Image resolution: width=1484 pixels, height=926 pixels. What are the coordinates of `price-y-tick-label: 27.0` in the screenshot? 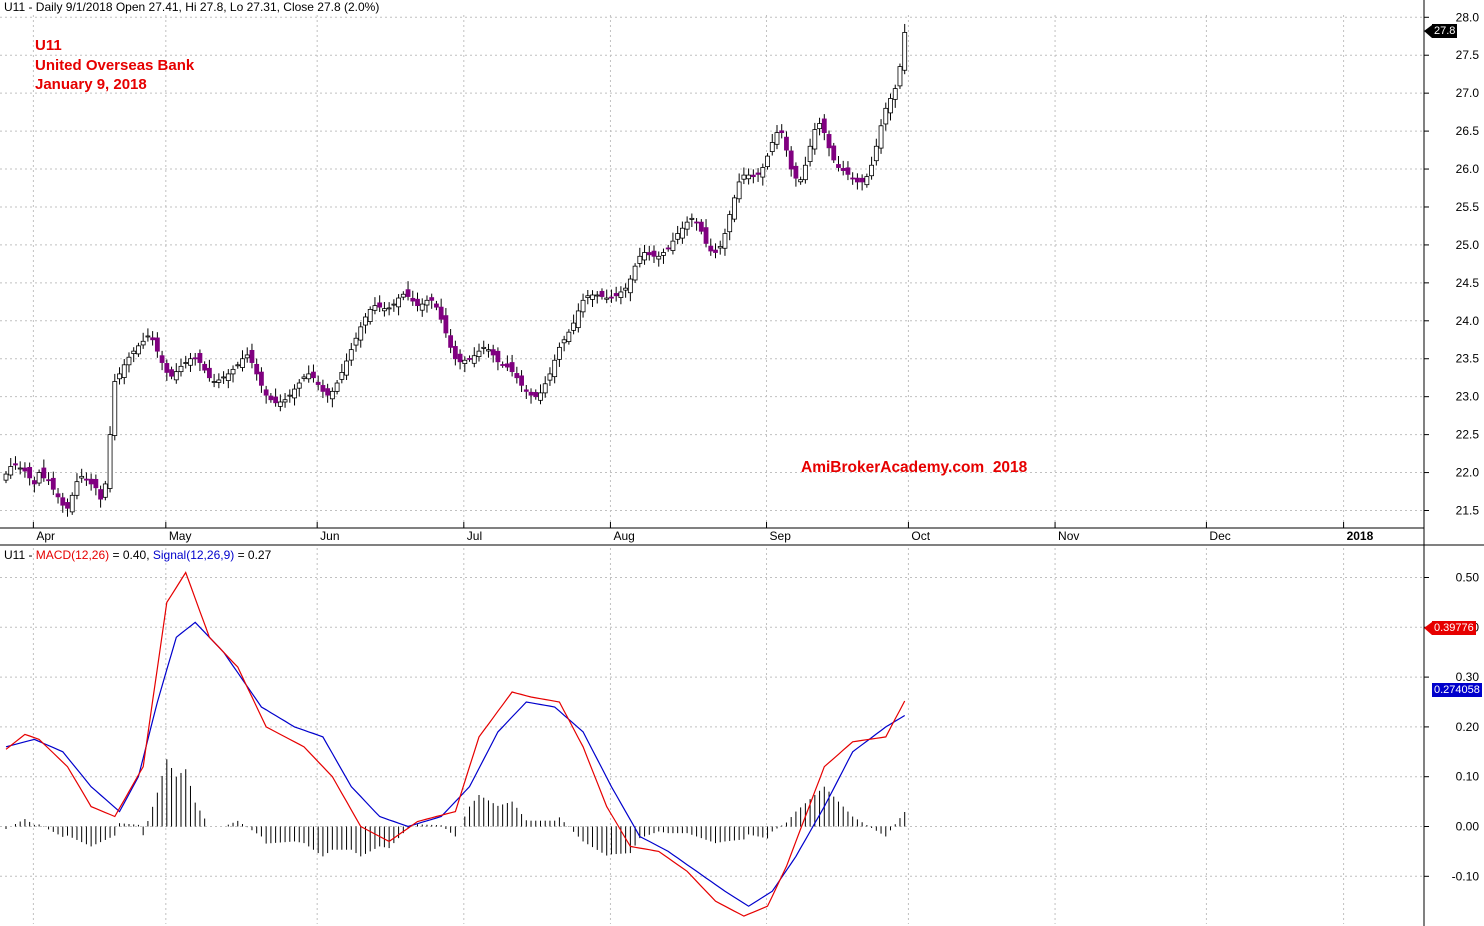 It's located at (1468, 93).